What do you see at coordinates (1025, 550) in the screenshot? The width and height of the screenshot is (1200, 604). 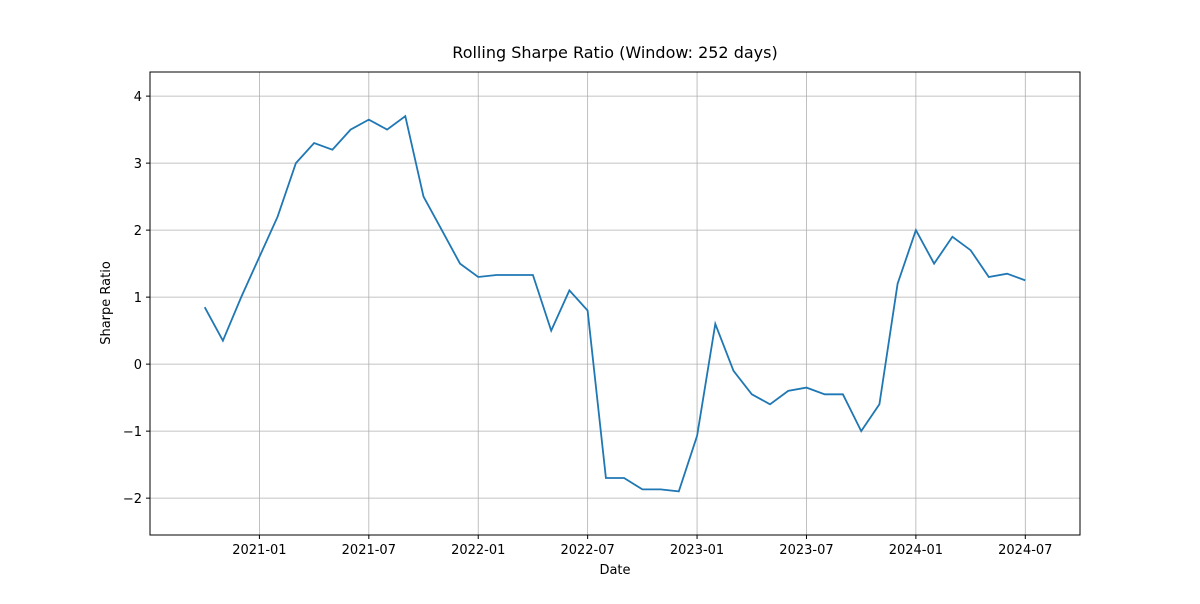 I see `x-tick-label: 2024-07` at bounding box center [1025, 550].